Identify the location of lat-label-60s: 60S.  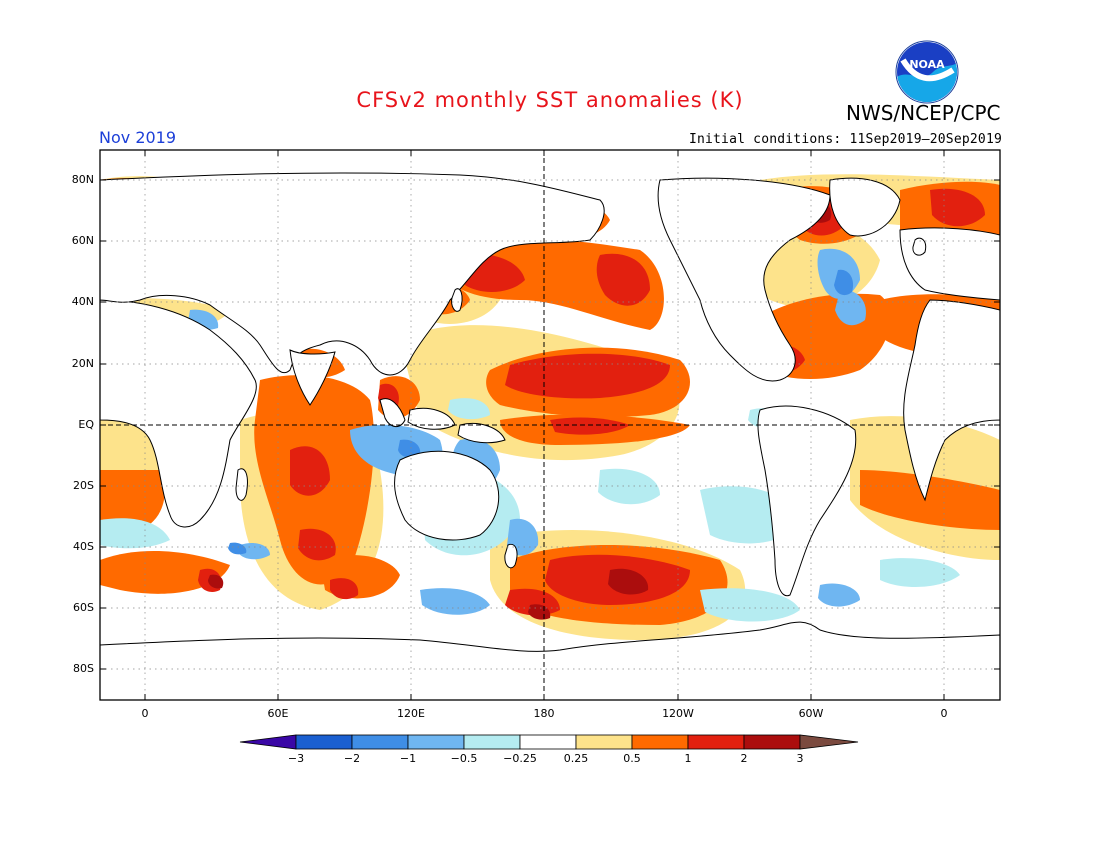
(83, 607).